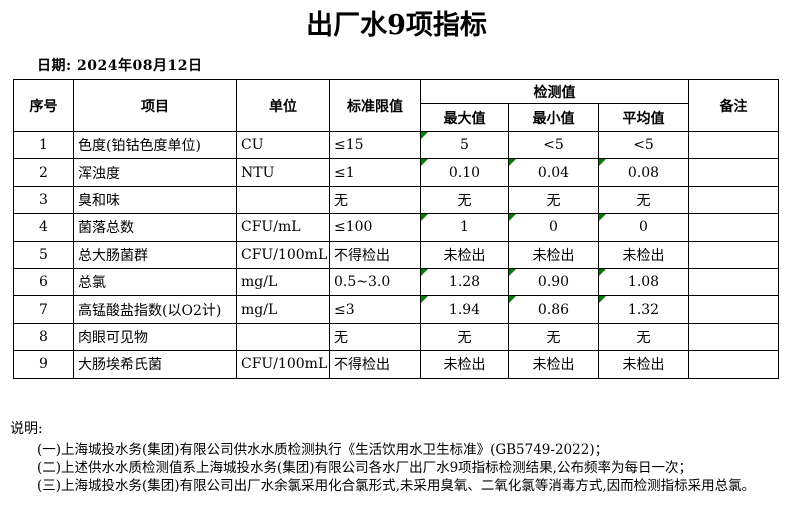 The height and width of the screenshot is (513, 793). I want to click on cell-no-text: 7, so click(43, 309).